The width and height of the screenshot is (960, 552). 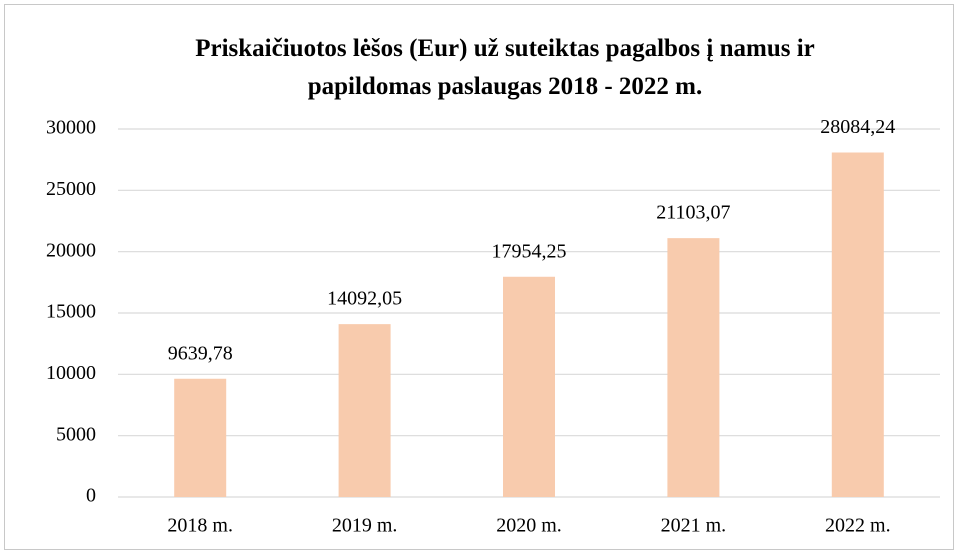 I want to click on y-tick-label: 10000, so click(x=71, y=373).